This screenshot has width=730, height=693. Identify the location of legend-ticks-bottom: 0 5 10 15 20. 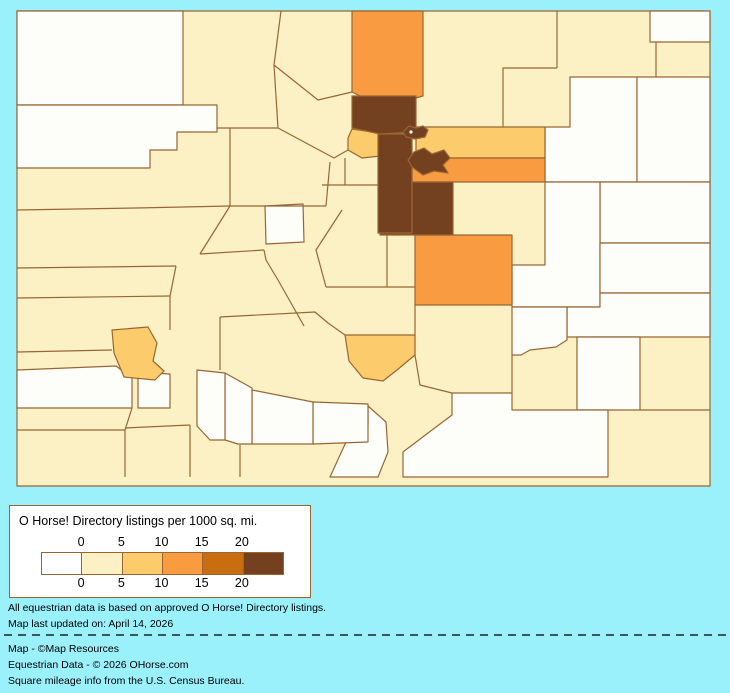
(160, 583).